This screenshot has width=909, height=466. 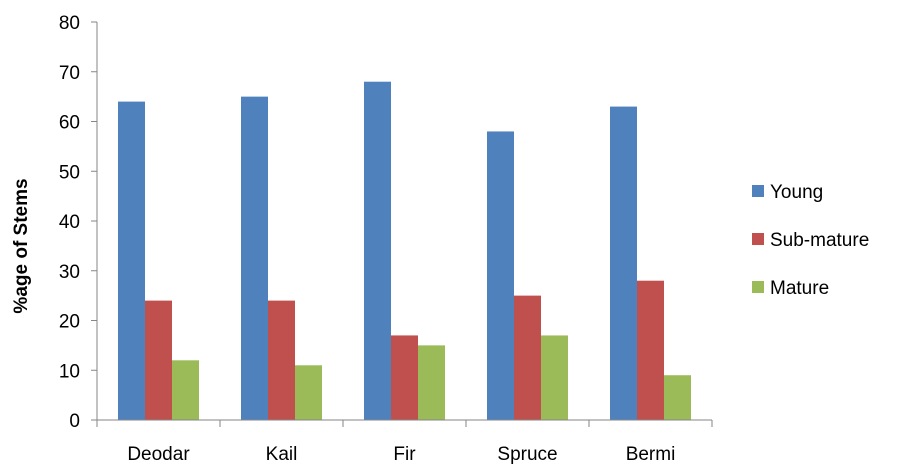 I want to click on y-tick-label: 60, so click(x=69, y=123).